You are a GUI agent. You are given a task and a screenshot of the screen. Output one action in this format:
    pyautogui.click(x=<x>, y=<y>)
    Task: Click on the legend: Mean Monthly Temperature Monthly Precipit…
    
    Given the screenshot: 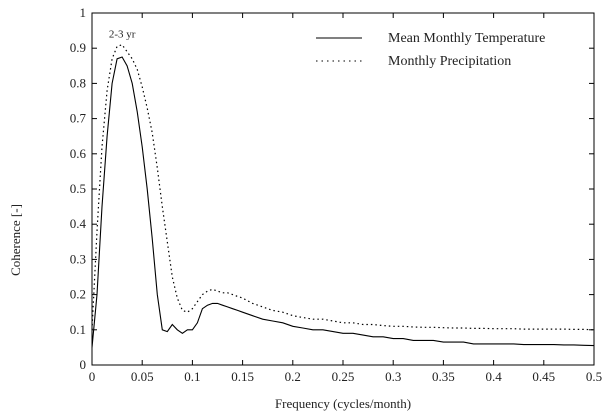 What is the action you would take?
    pyautogui.click(x=430, y=50)
    